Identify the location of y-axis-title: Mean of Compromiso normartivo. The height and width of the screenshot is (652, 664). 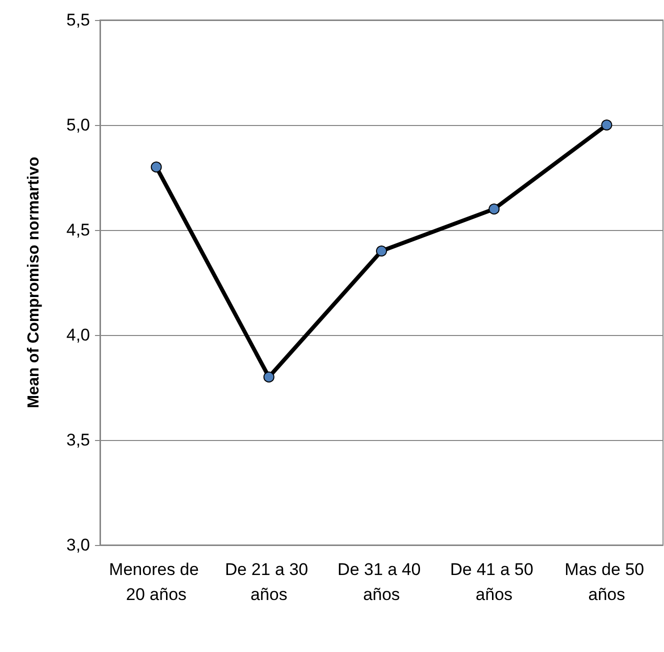
(34, 282).